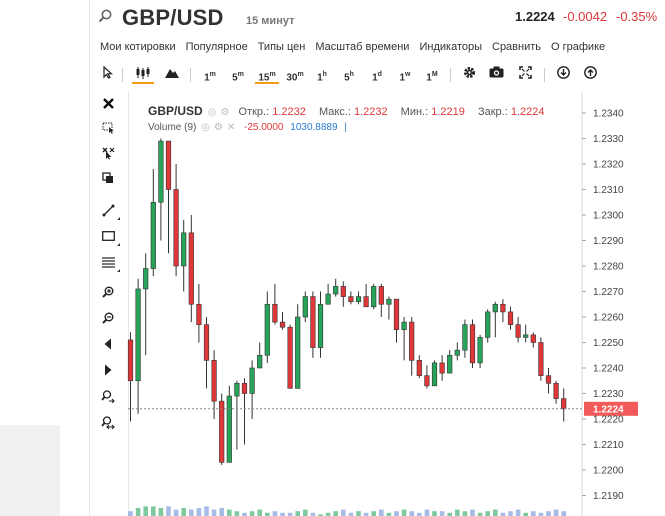 The width and height of the screenshot is (665, 516). What do you see at coordinates (608, 394) in the screenshot?
I see `y-tick-label: 1.2230` at bounding box center [608, 394].